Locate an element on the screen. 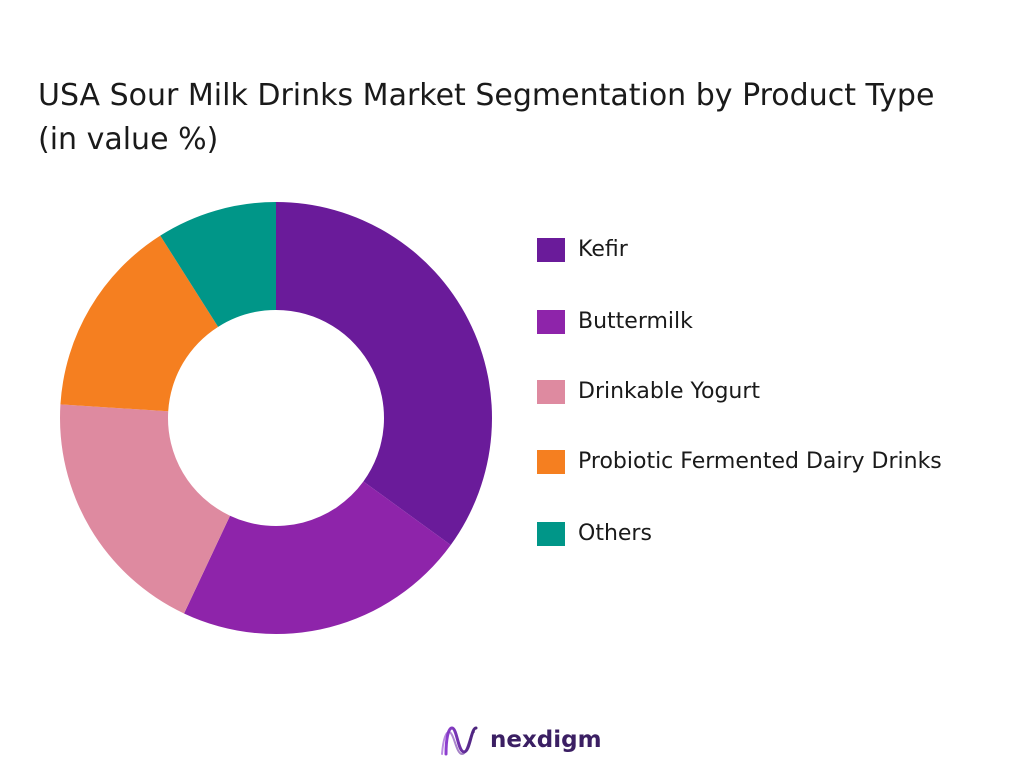 The width and height of the screenshot is (1024, 768). legend-label: Drinkable Yogurt is located at coordinates (669, 391).